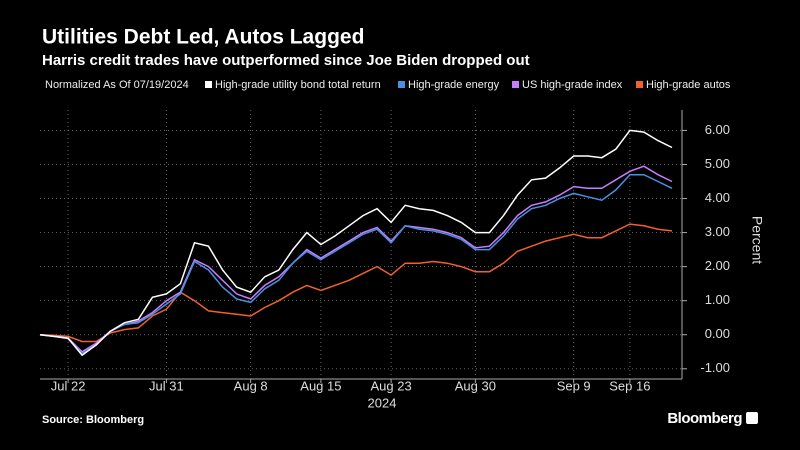 Image resolution: width=800 pixels, height=450 pixels. I want to click on y-tick-label: 5.00, so click(717, 163).